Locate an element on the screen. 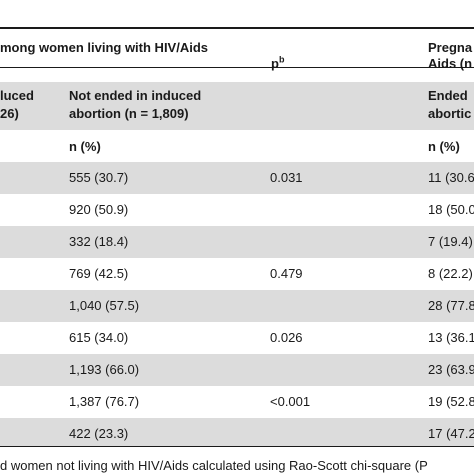 This screenshot has width=474, height=474. cell-ended-induced-abortion: 23 (63.9 is located at coordinates (451, 369).